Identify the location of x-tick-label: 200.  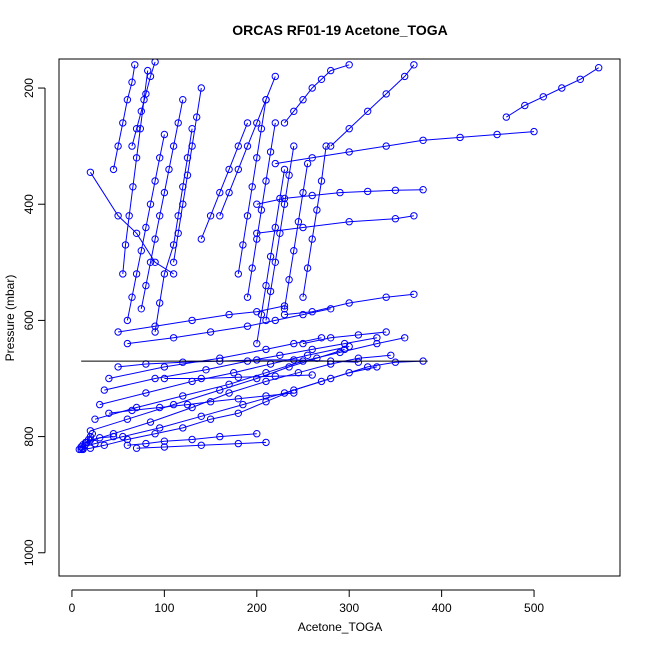
(257, 608).